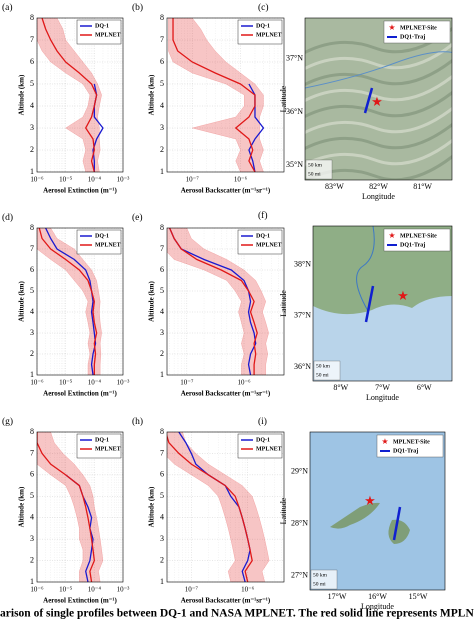  I want to click on trajectory, so click(369, 304).